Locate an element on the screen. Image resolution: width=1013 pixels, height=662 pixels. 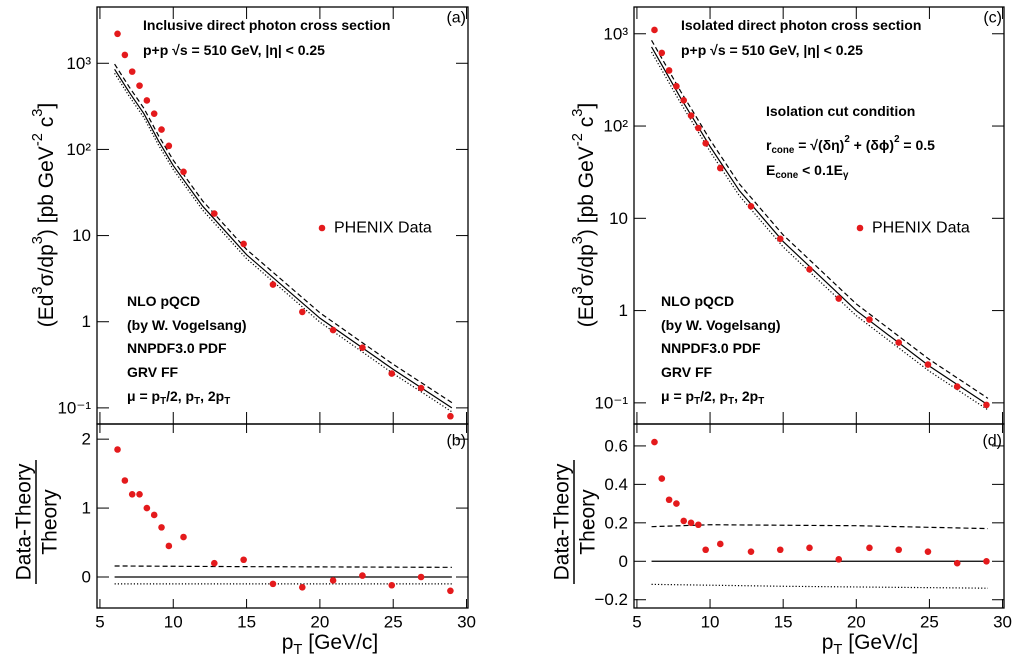
panel-label: (d) is located at coordinates (992, 441).